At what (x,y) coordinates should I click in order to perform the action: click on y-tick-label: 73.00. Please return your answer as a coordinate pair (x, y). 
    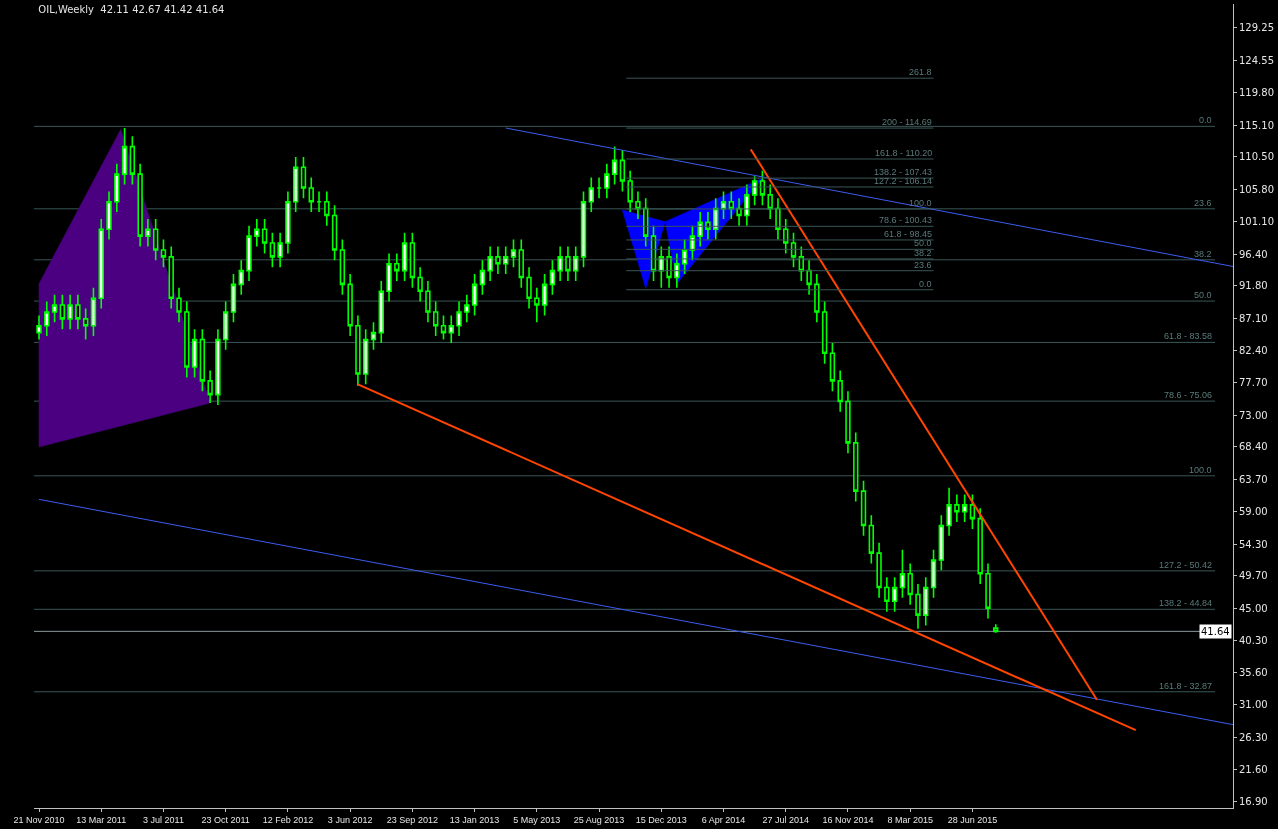
    Looking at the image, I should click on (1253, 415).